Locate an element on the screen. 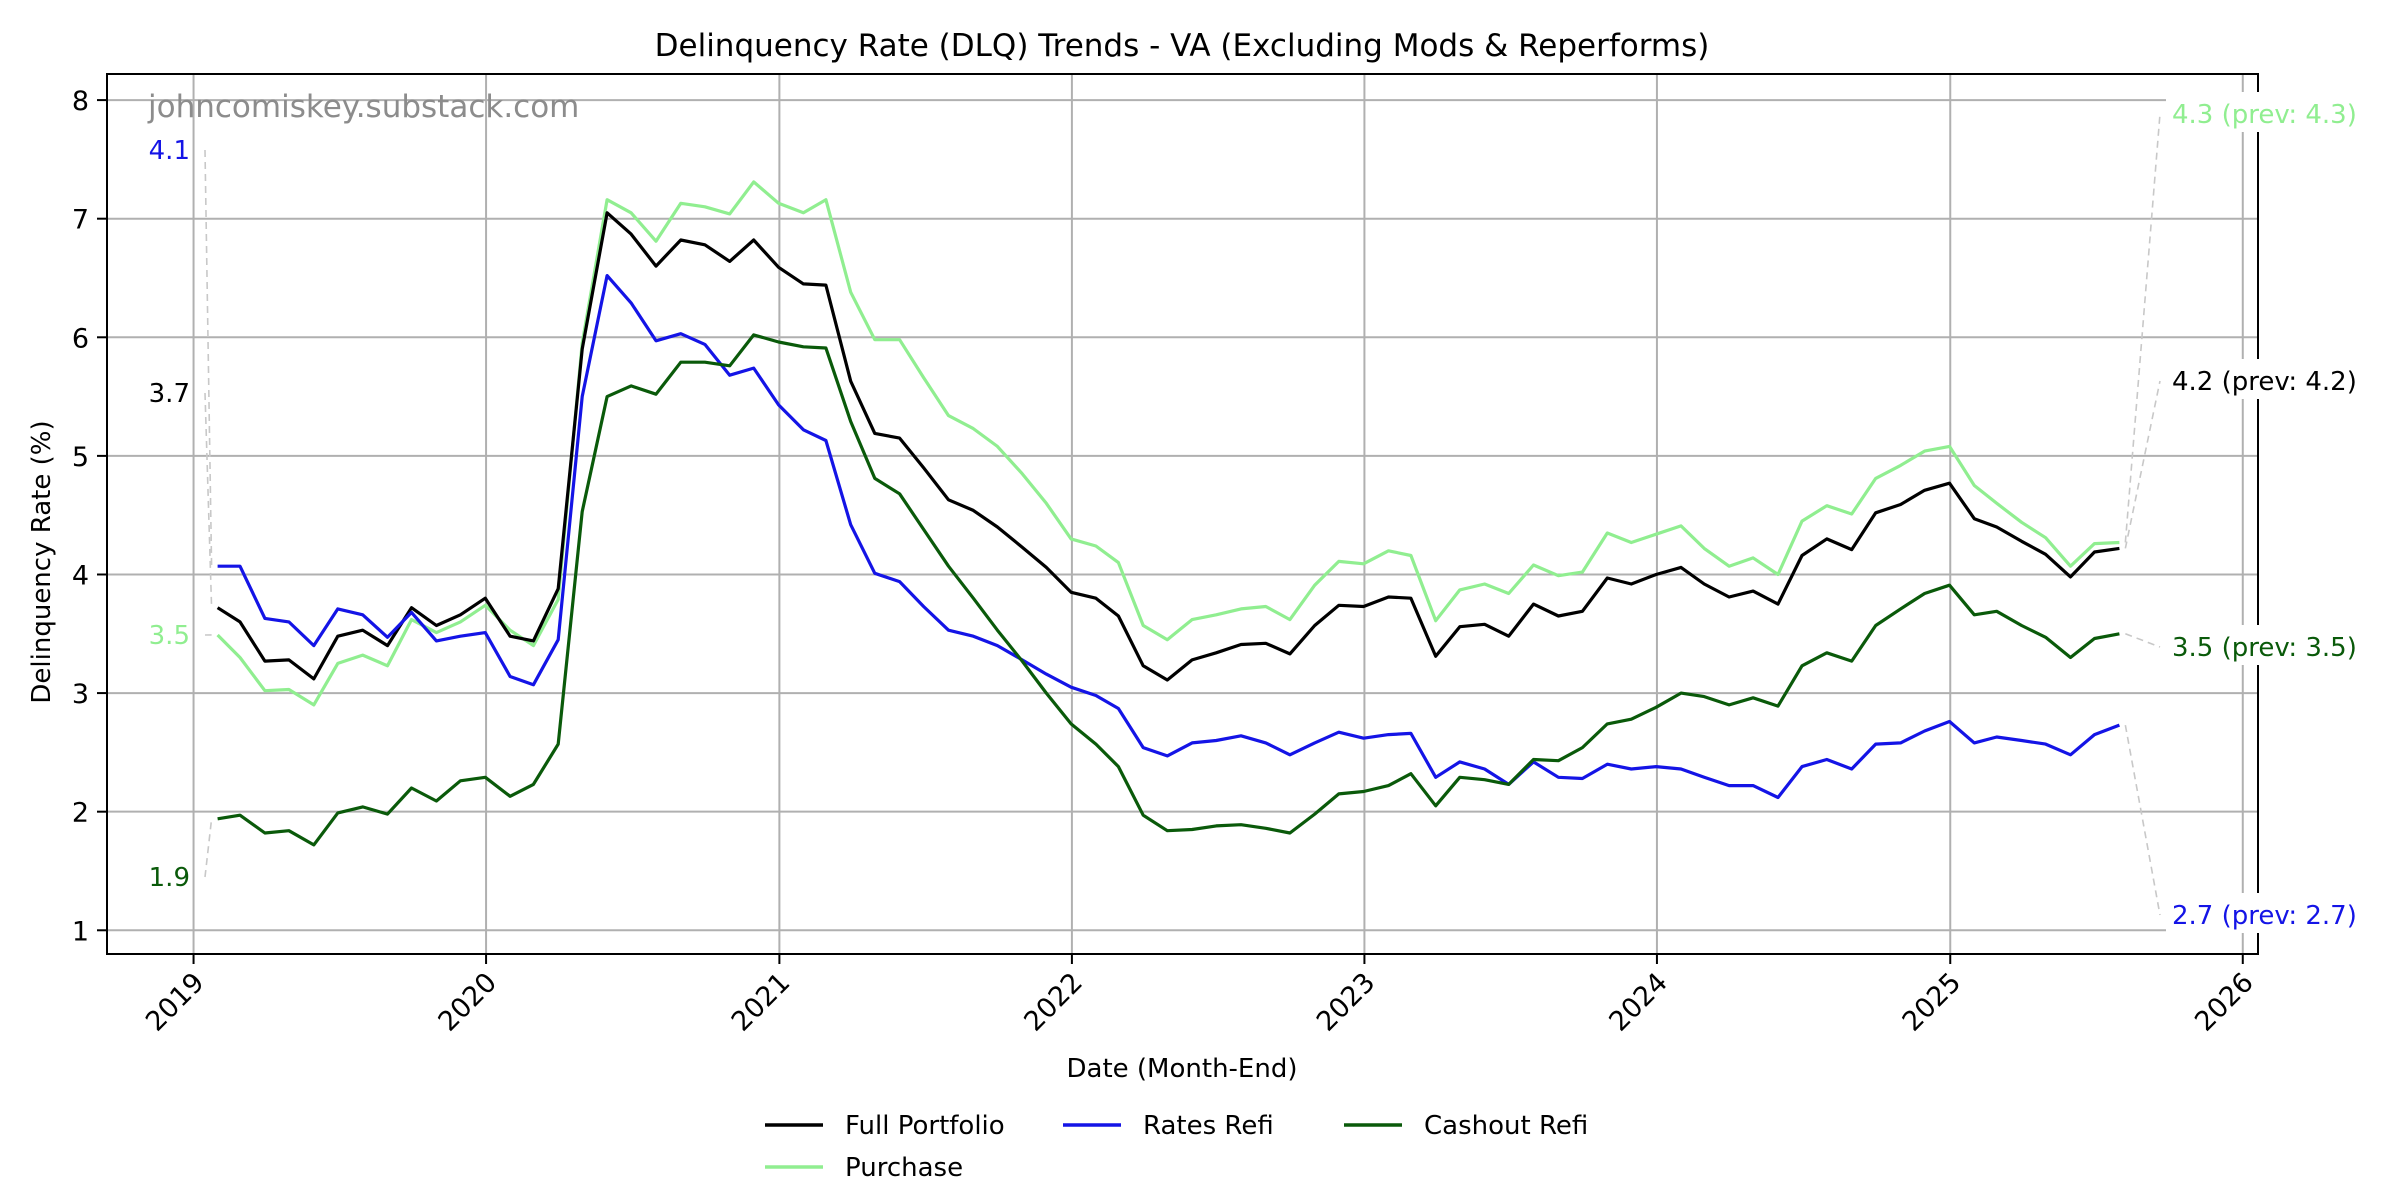 This screenshot has height=1204, width=2400. legend-label-purchase: Purchase is located at coordinates (904, 1168).